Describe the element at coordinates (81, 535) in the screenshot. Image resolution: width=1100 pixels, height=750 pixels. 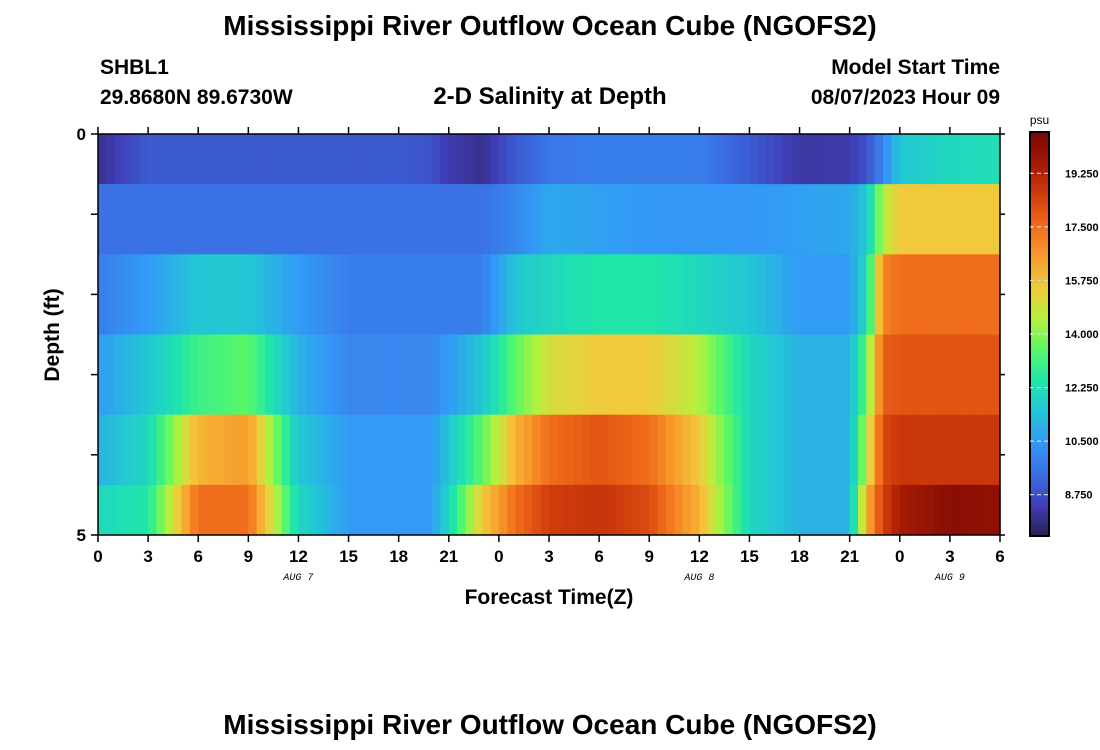
I see `y-tick-label: 5` at that location.